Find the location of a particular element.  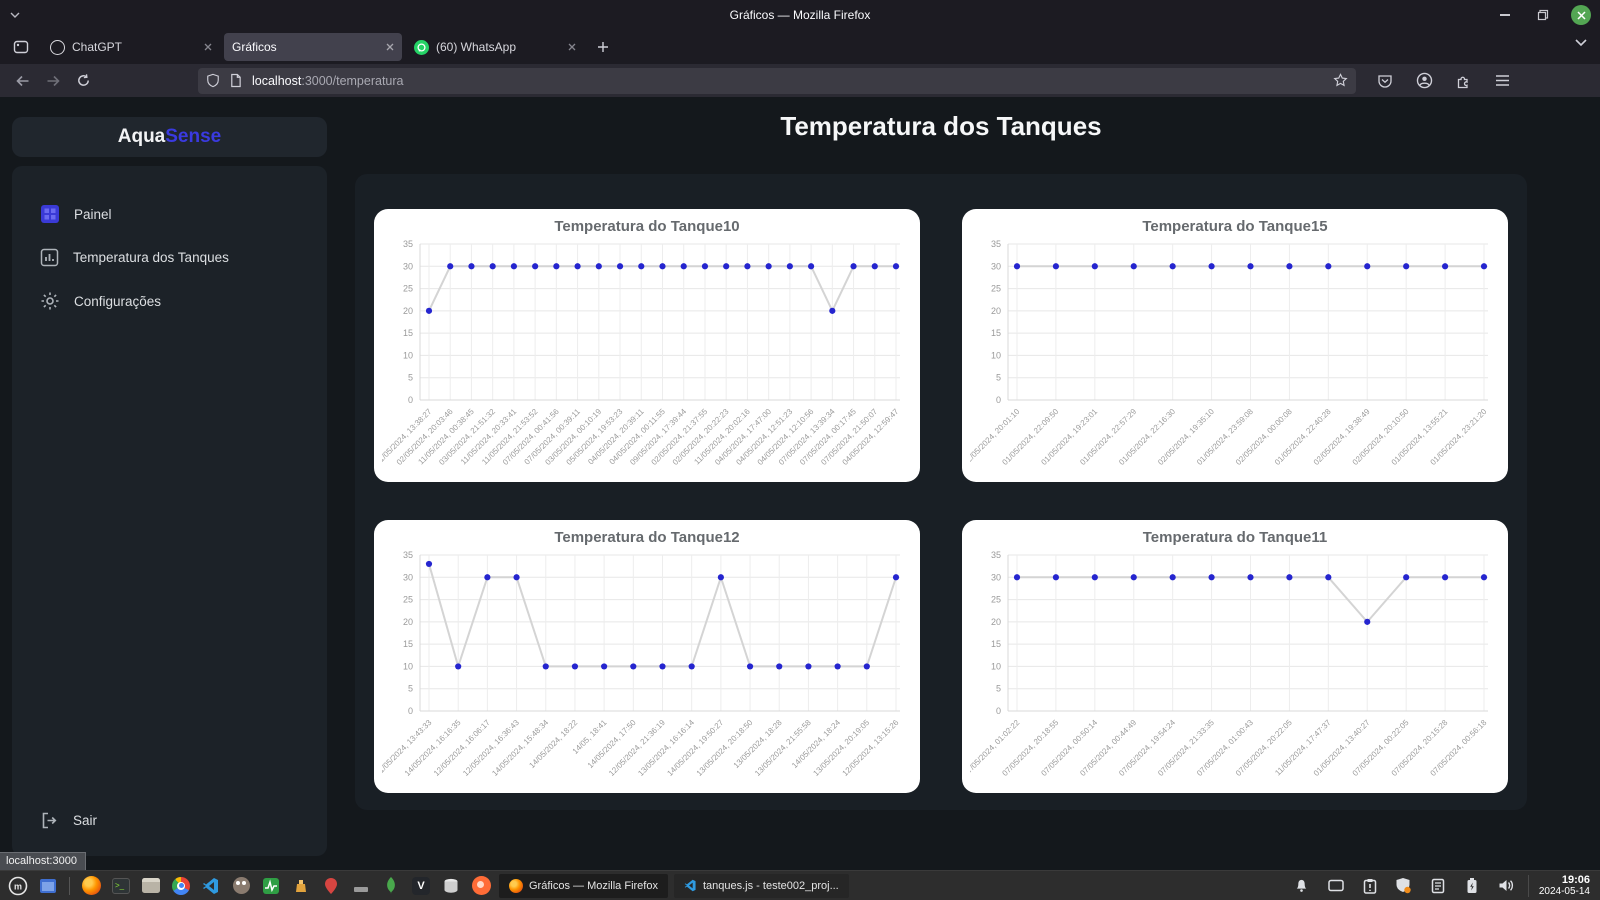

tab-graficos: Gráficos is located at coordinates (313, 47).